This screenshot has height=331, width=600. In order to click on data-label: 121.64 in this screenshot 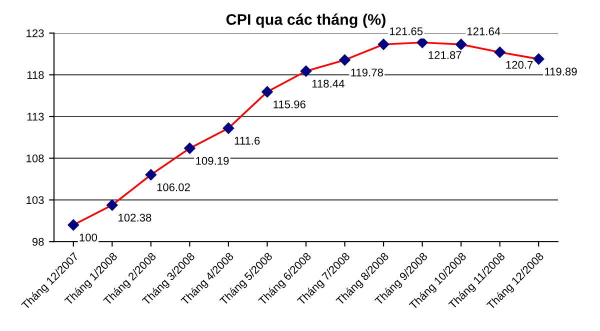, I will do `click(483, 31)`.